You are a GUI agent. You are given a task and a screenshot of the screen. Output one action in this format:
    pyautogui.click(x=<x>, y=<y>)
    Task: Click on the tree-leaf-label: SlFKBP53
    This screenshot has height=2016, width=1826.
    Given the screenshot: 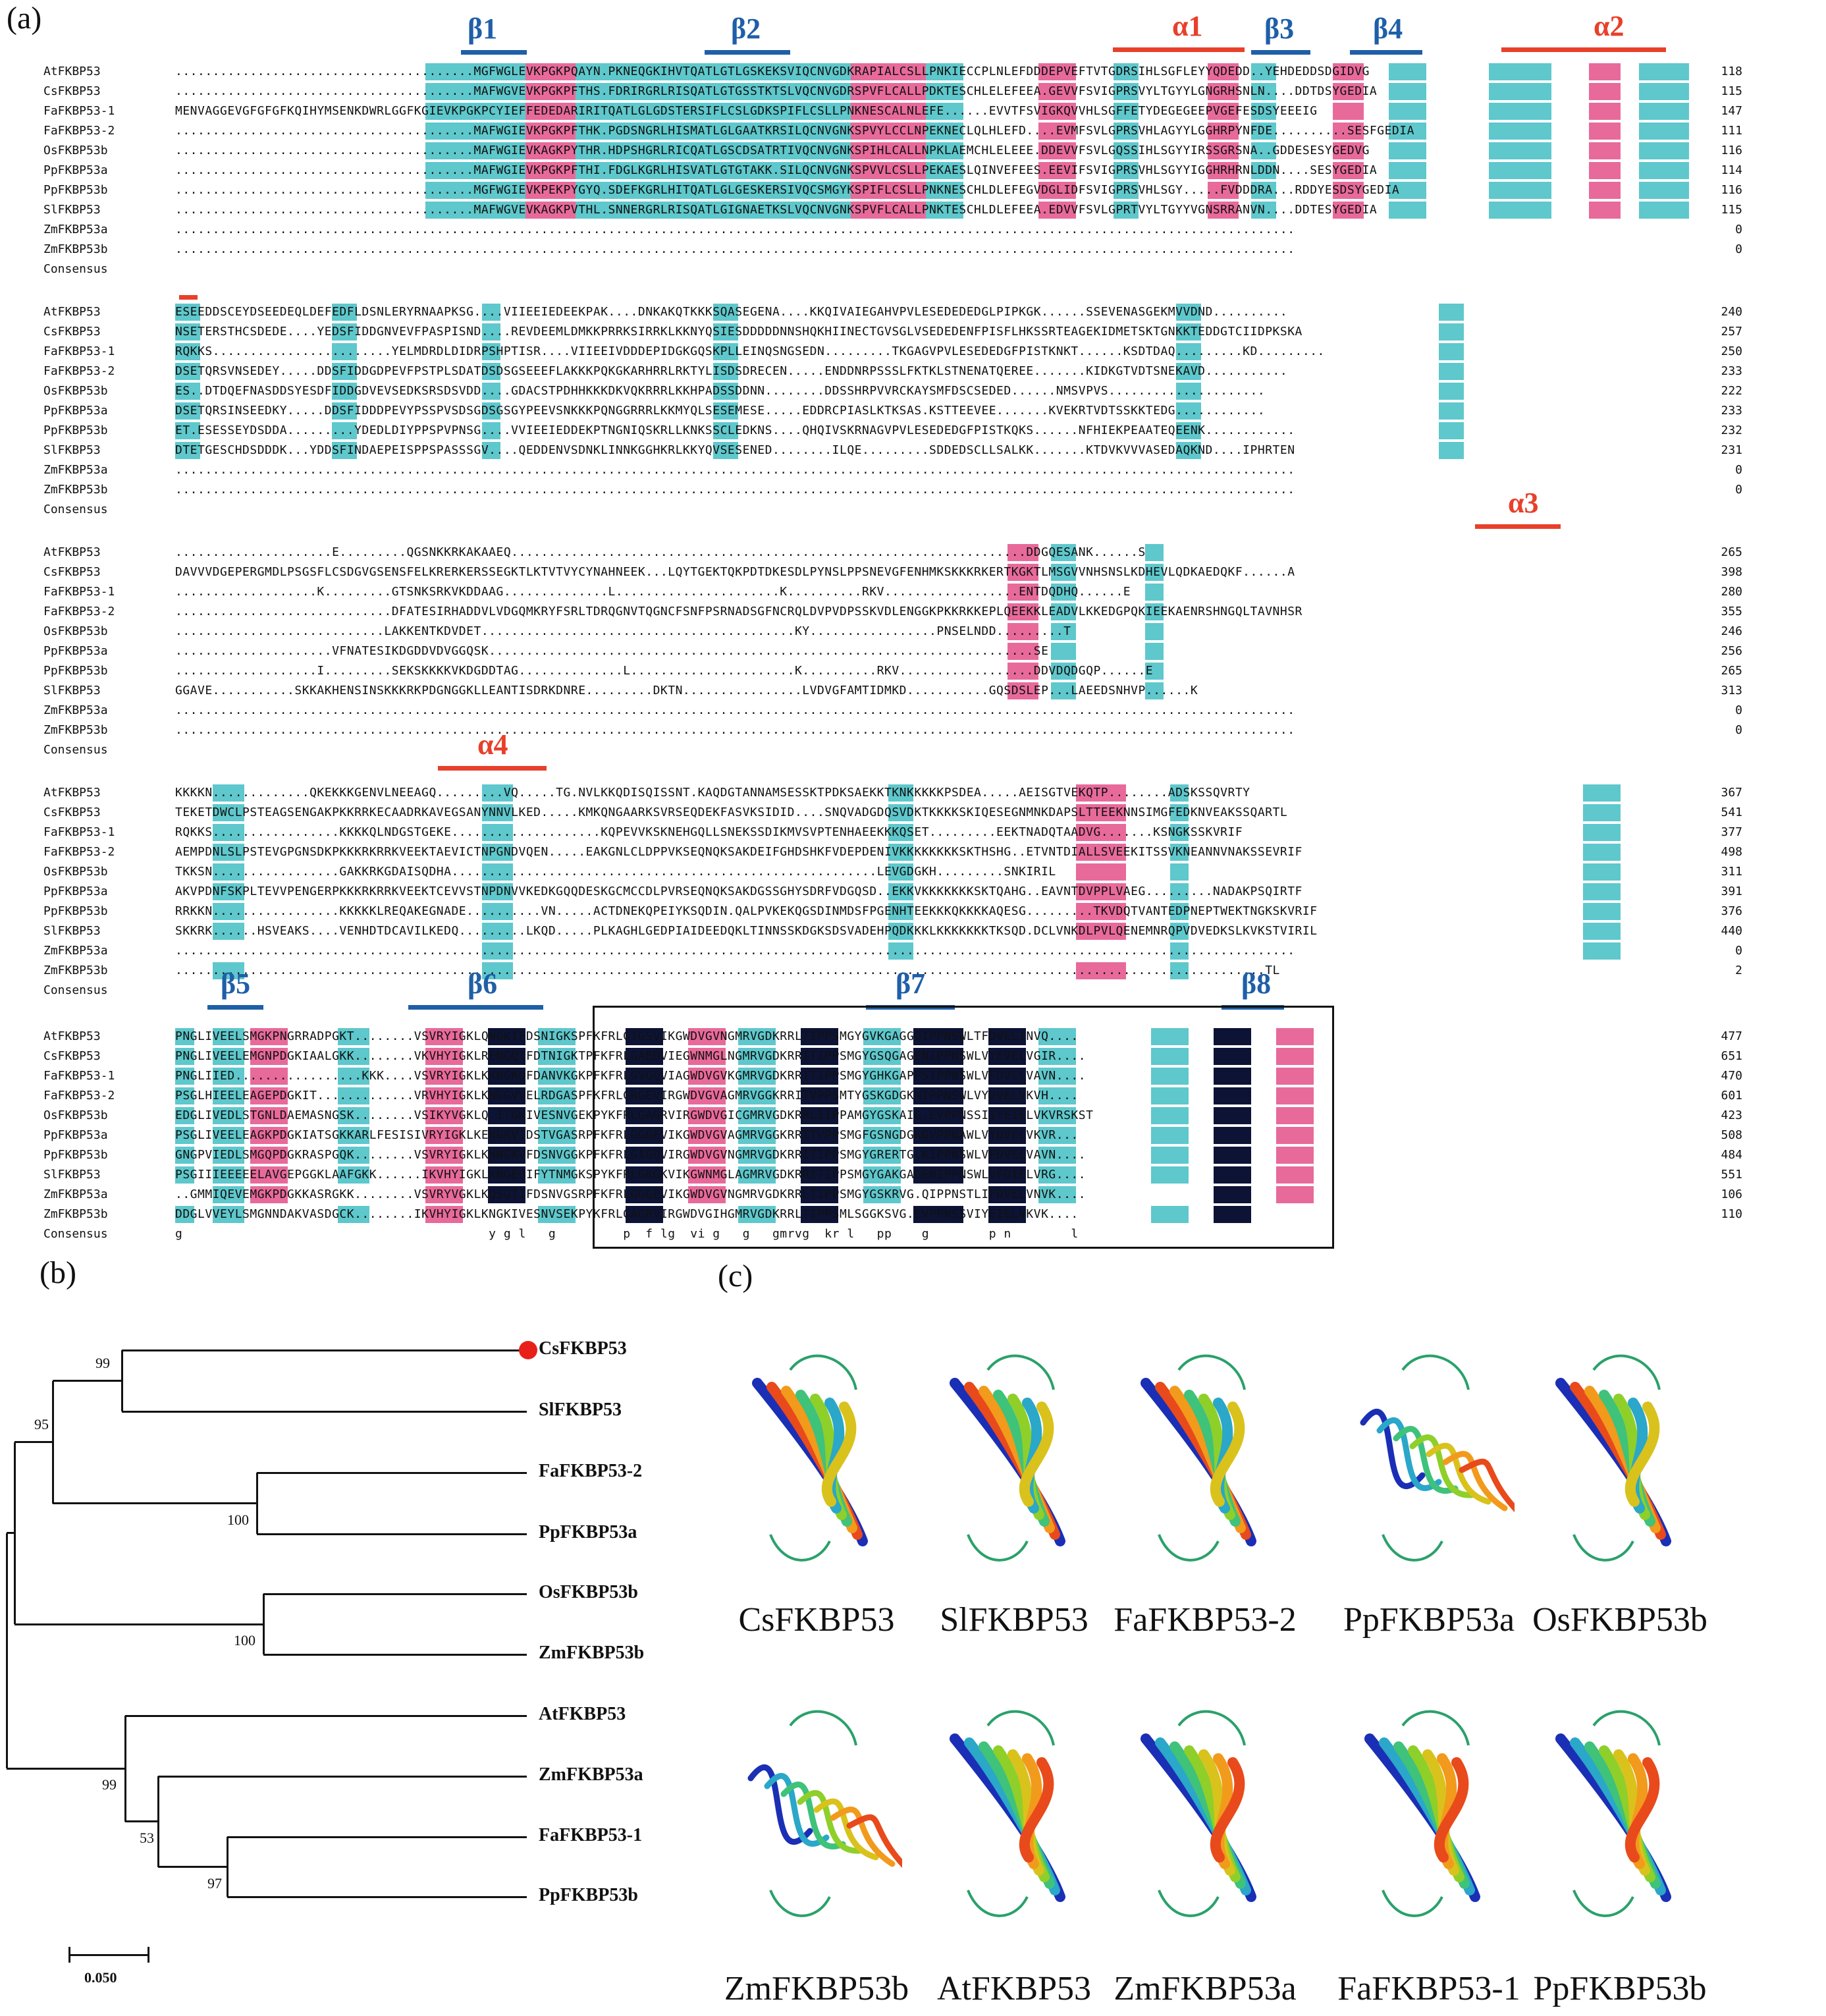 What is the action you would take?
    pyautogui.click(x=580, y=1410)
    